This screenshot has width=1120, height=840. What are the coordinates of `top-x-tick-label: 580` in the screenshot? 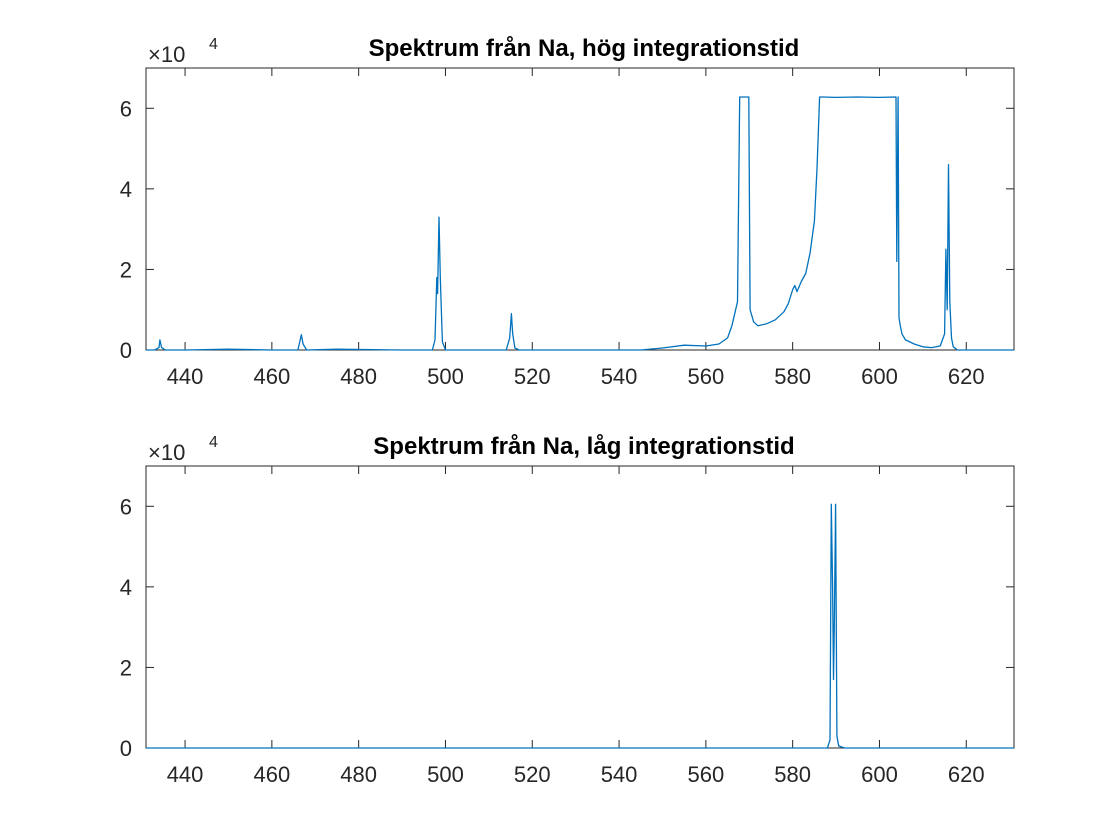 It's located at (792, 376).